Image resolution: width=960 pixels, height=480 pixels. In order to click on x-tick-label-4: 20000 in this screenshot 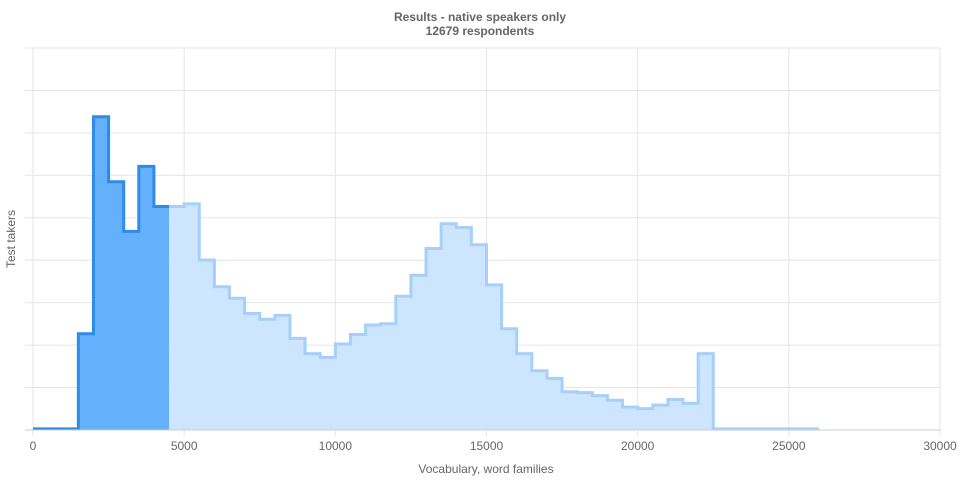, I will do `click(638, 446)`.